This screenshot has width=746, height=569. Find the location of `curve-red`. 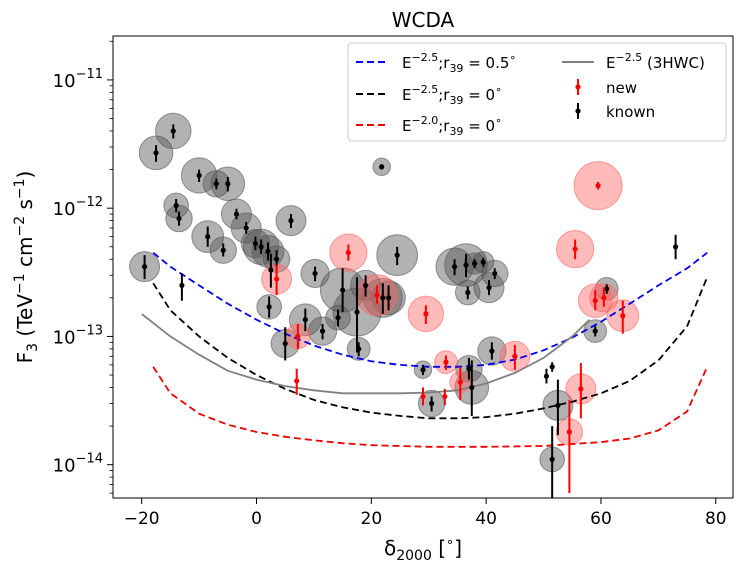

curve-red is located at coordinates (430, 407).